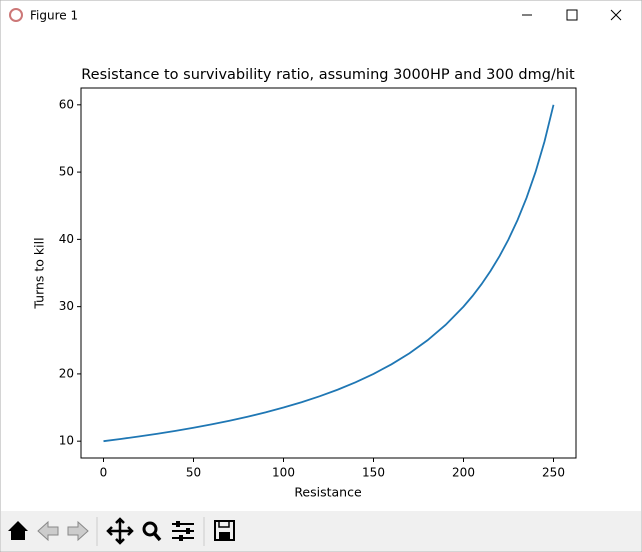 This screenshot has width=642, height=552. I want to click on x-tick-label: 200, so click(463, 473).